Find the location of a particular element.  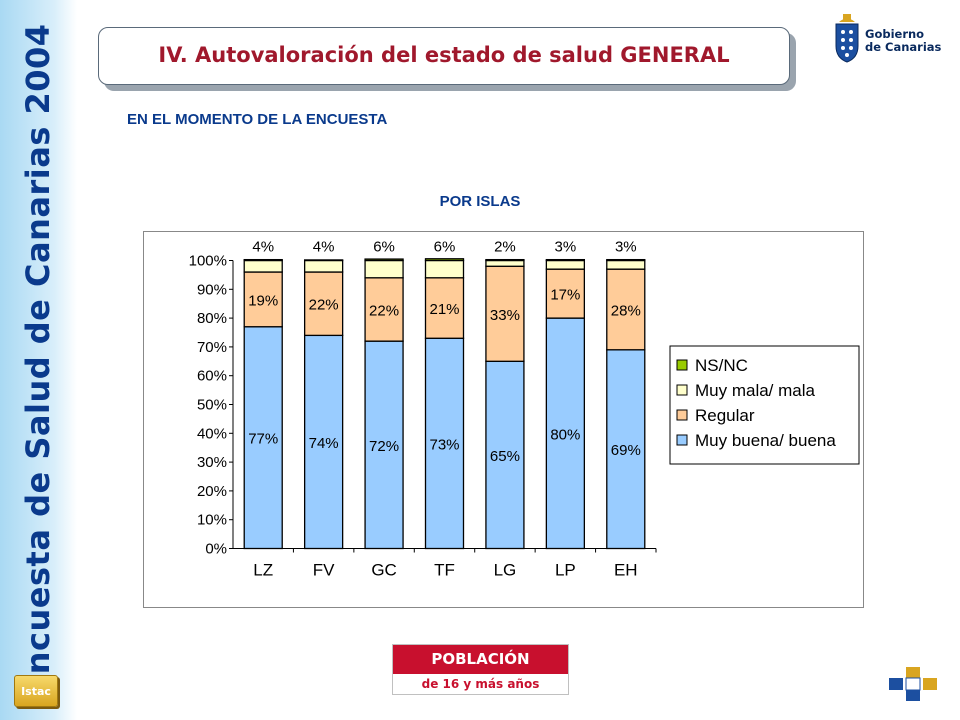

population-sublabel: de 16 y más años is located at coordinates (480, 684).